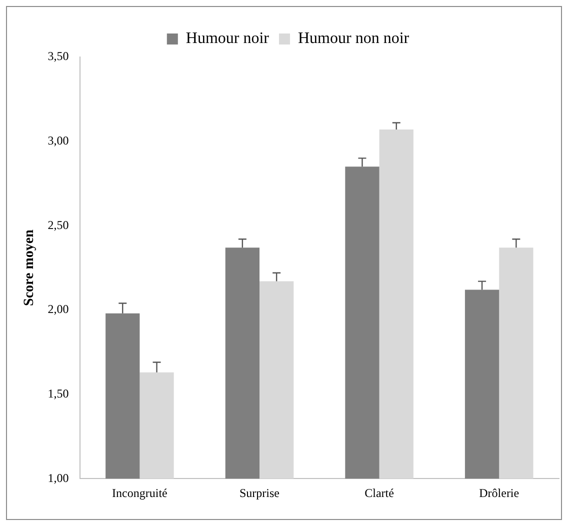  I want to click on x-tick-label: Clarté, so click(379, 493).